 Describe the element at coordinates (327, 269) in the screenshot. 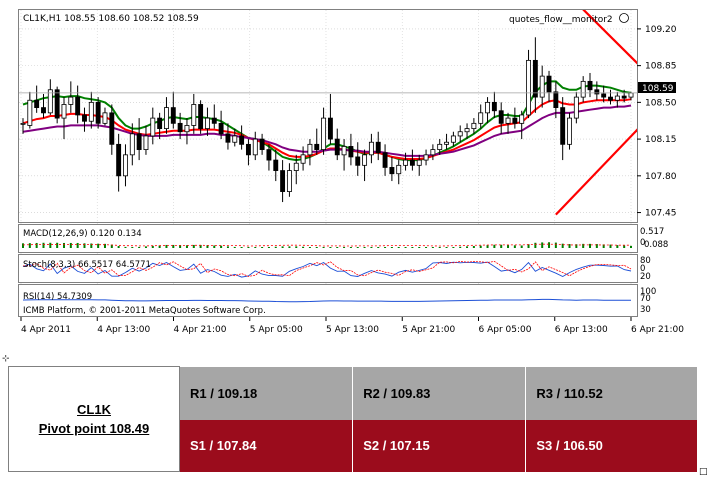

I see `stochastic-lines` at that location.